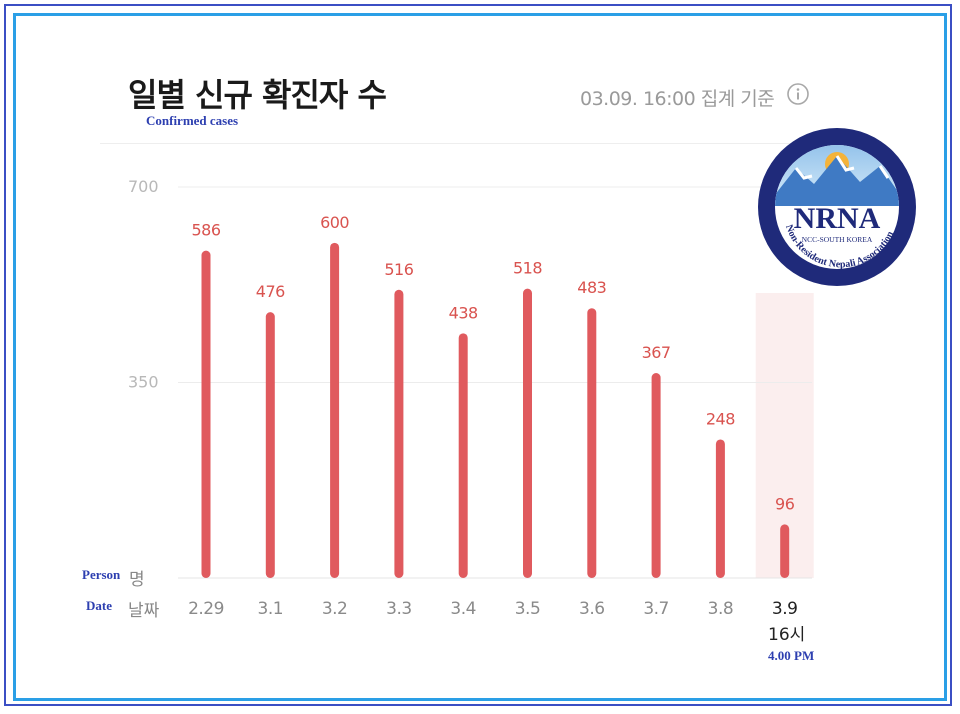 Image resolution: width=960 pixels, height=714 pixels. Describe the element at coordinates (206, 609) in the screenshot. I see `x-tick-label: 2.29` at that location.